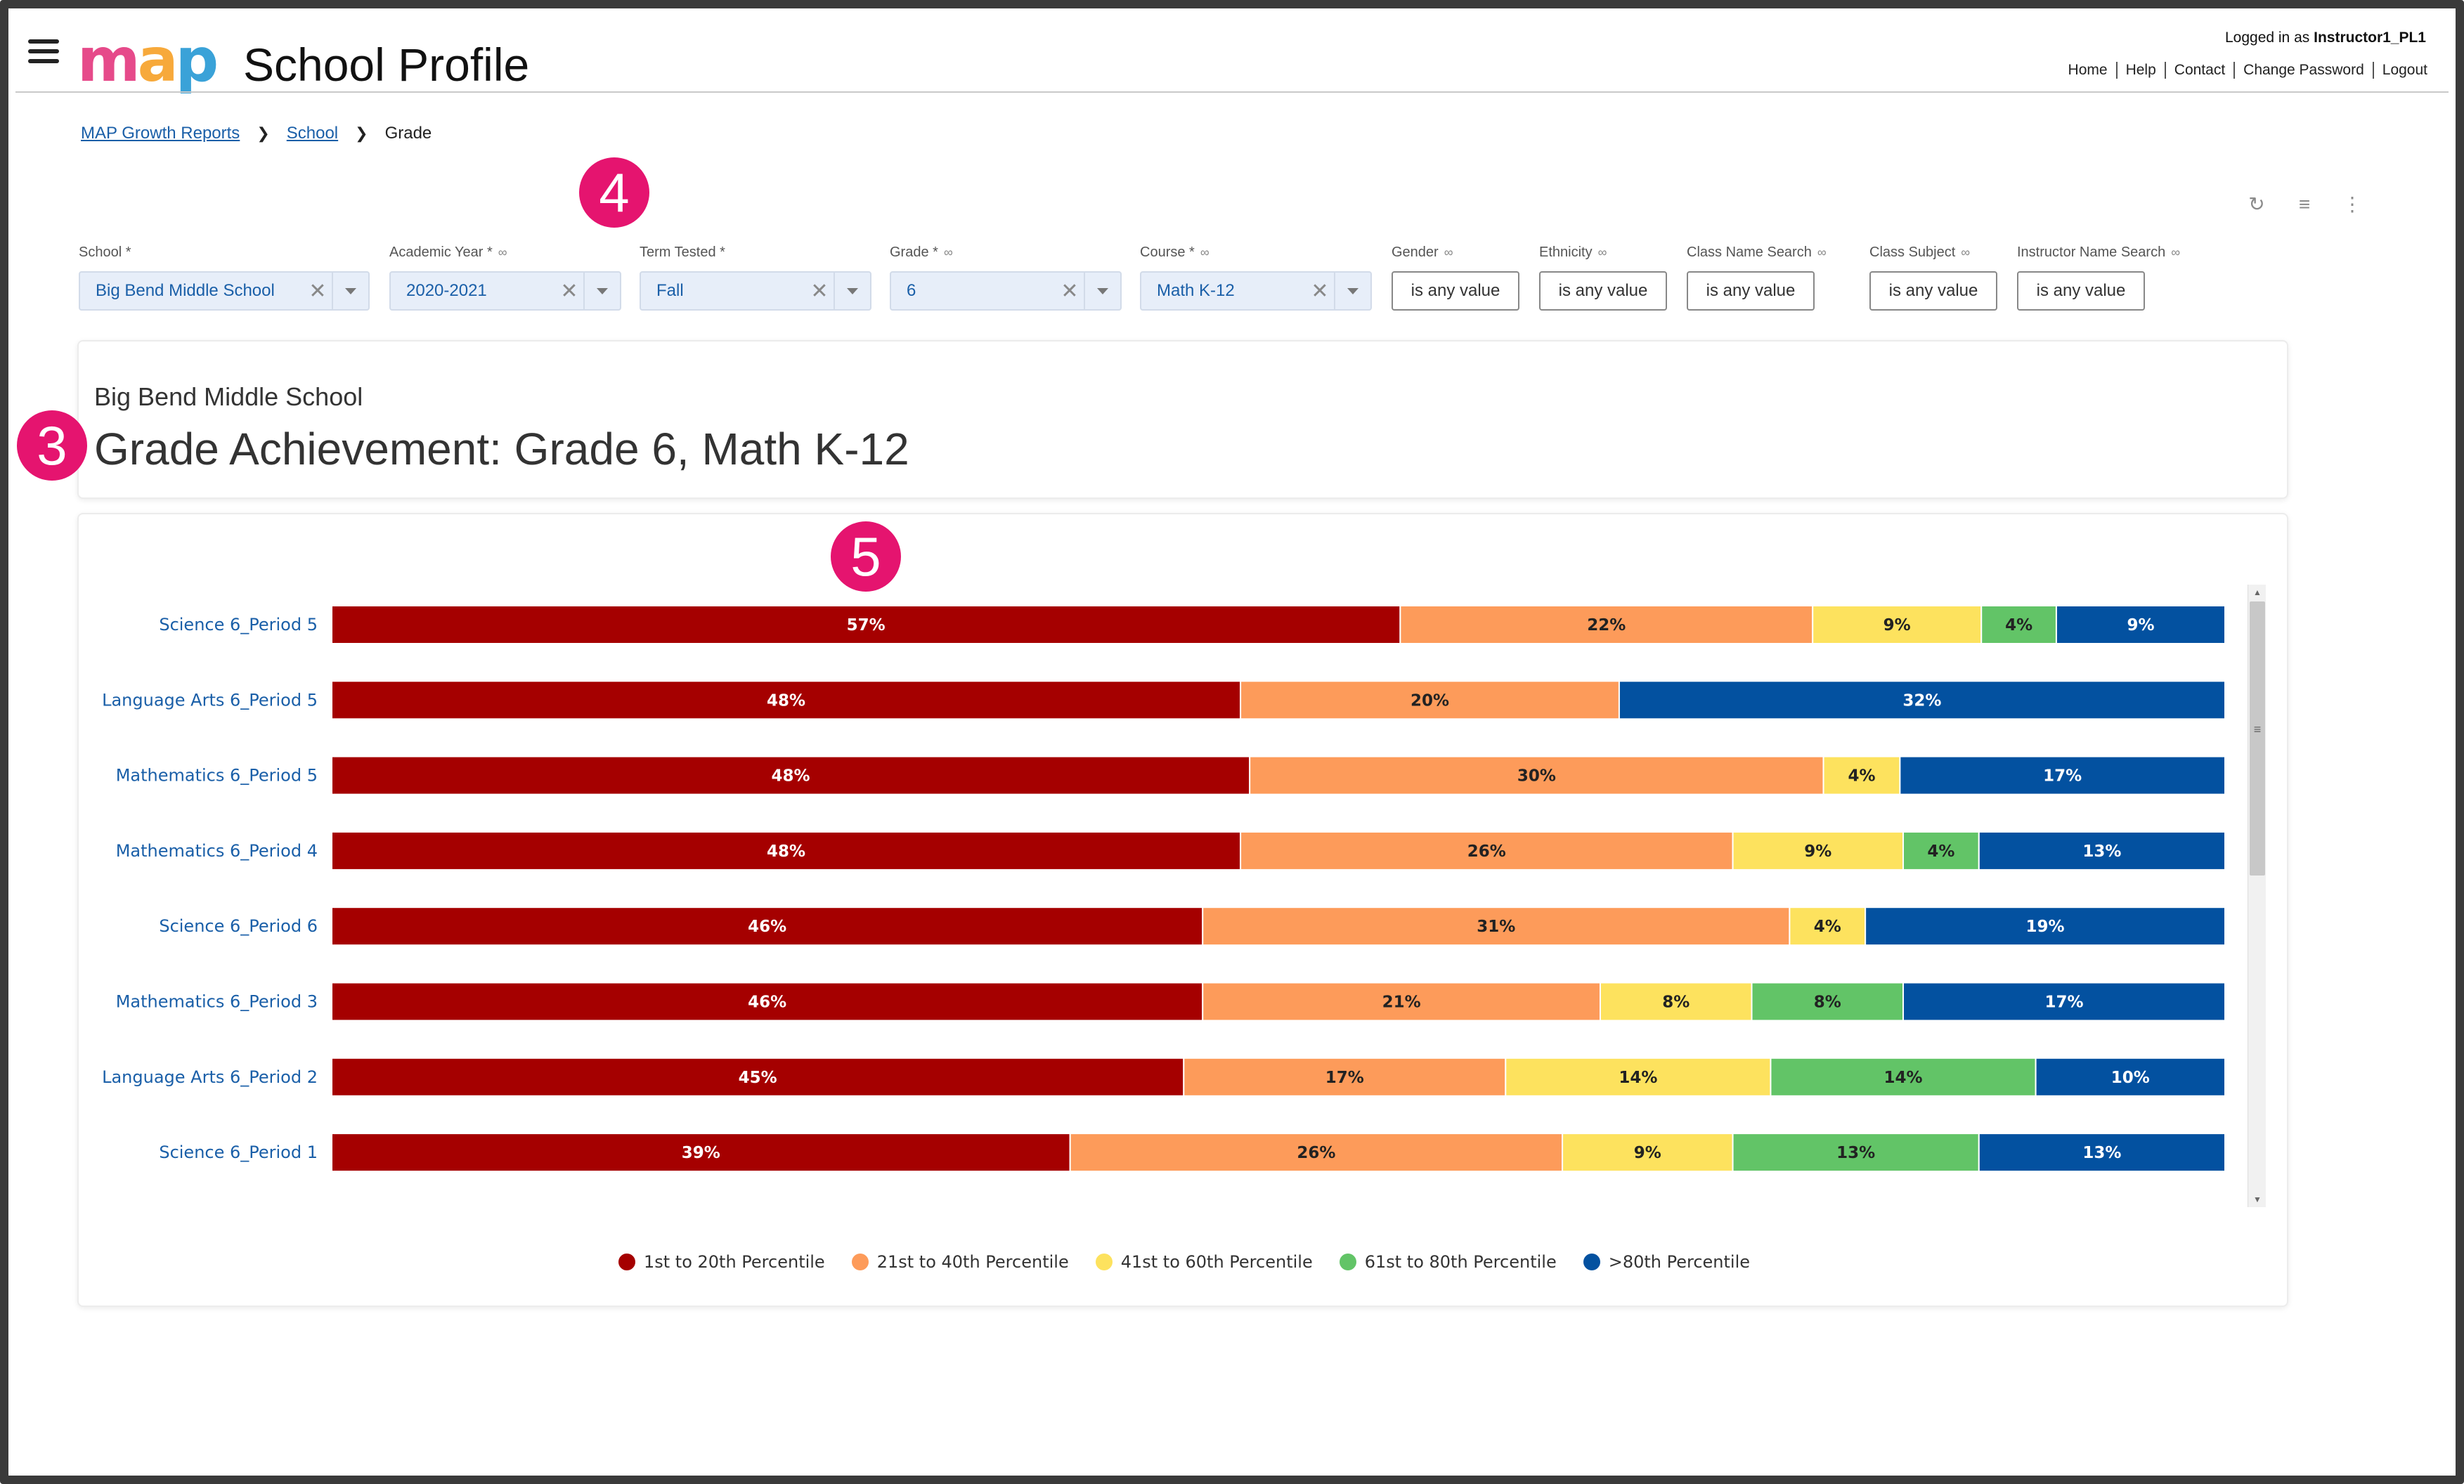  I want to click on refresh-icon: ↻, so click(2256, 204).